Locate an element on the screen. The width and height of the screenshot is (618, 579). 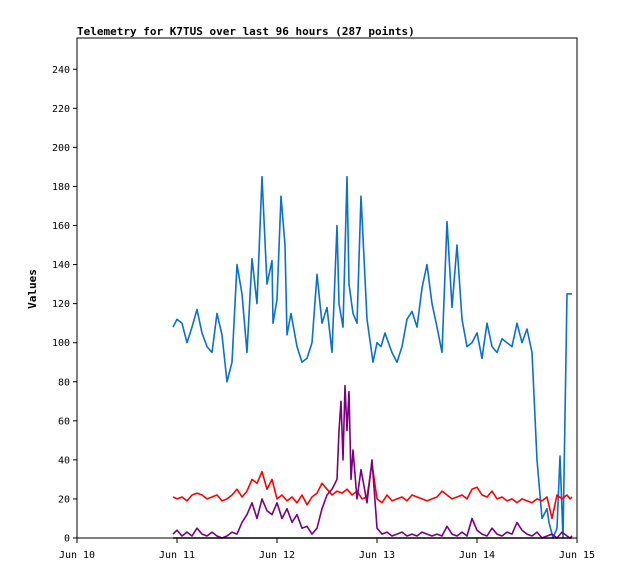
y-tick-label: 40 is located at coordinates (64, 460).